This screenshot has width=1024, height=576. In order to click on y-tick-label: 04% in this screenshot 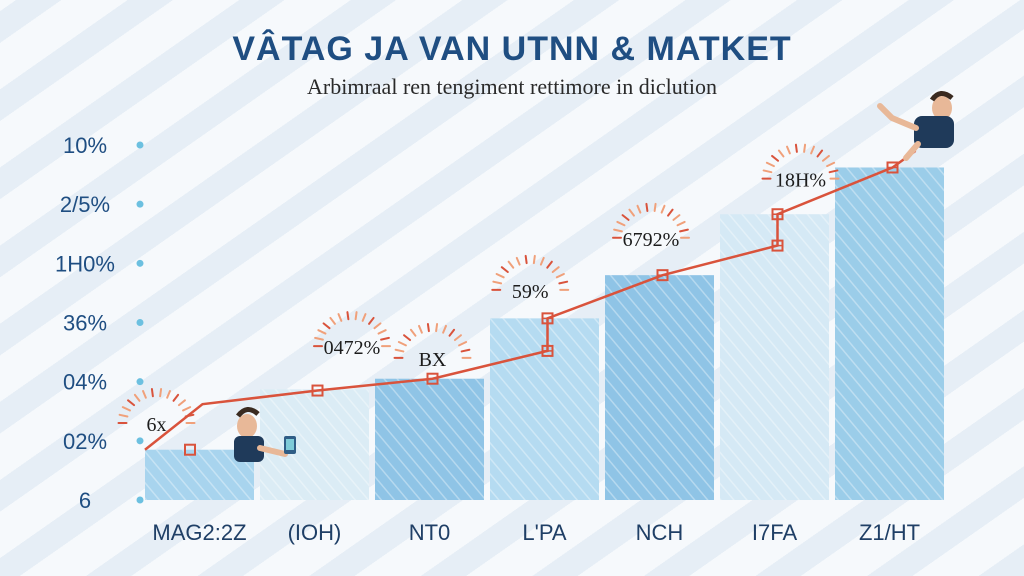, I will do `click(85, 382)`.